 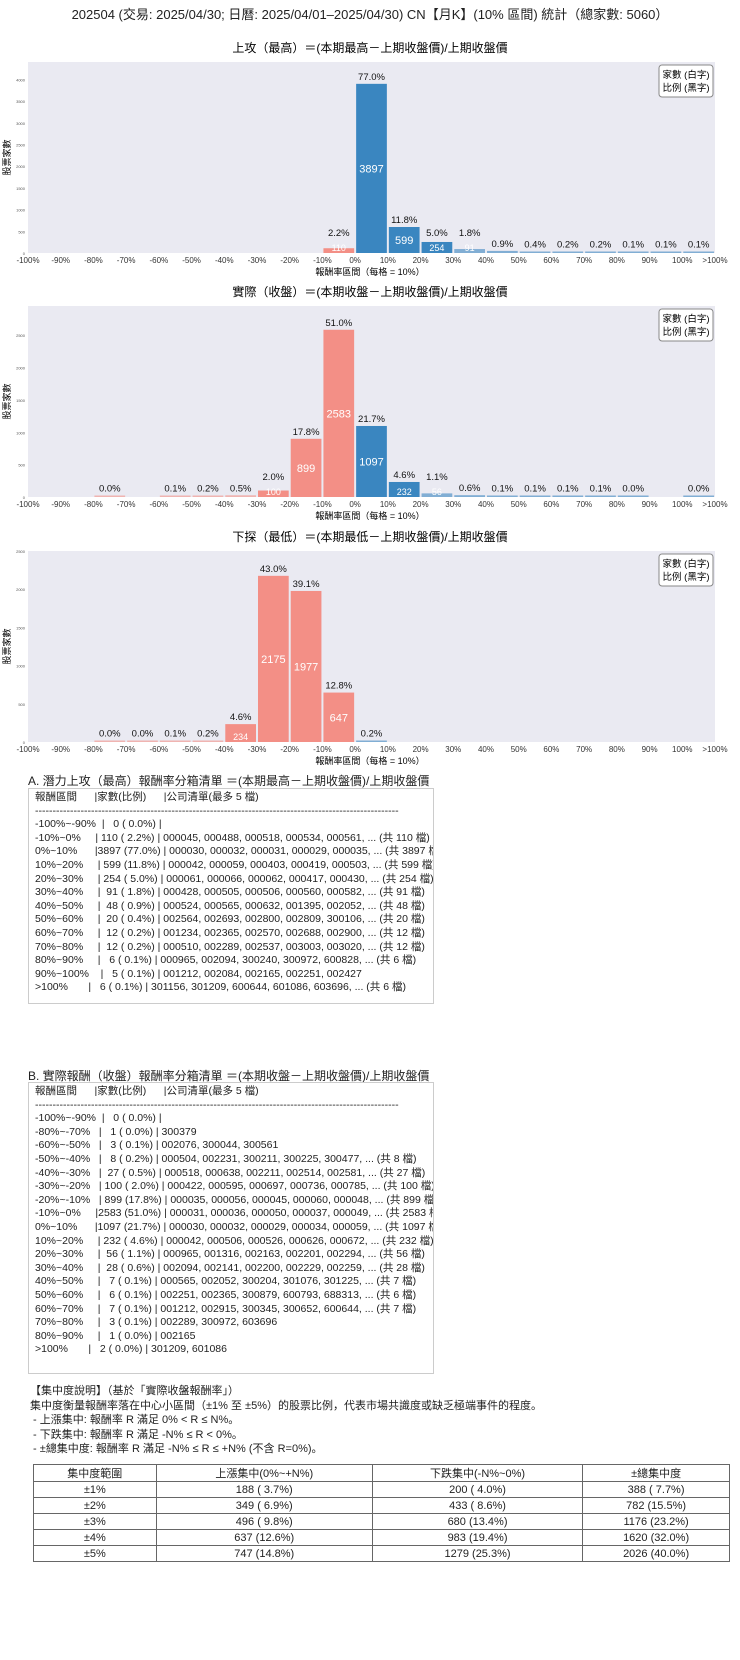 I want to click on y-axis-label: 股票家數, so click(x=6, y=401).